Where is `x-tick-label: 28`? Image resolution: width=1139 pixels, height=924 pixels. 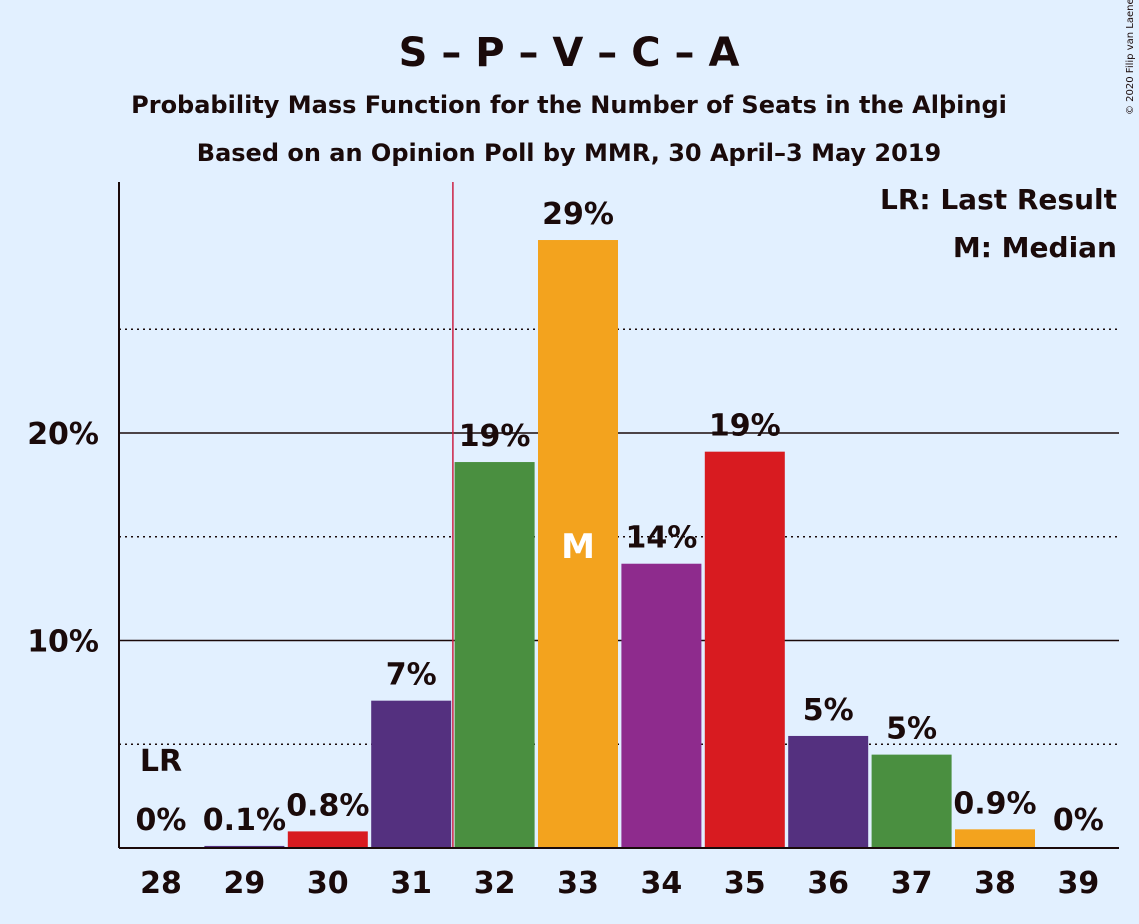 x-tick-label: 28 is located at coordinates (161, 883).